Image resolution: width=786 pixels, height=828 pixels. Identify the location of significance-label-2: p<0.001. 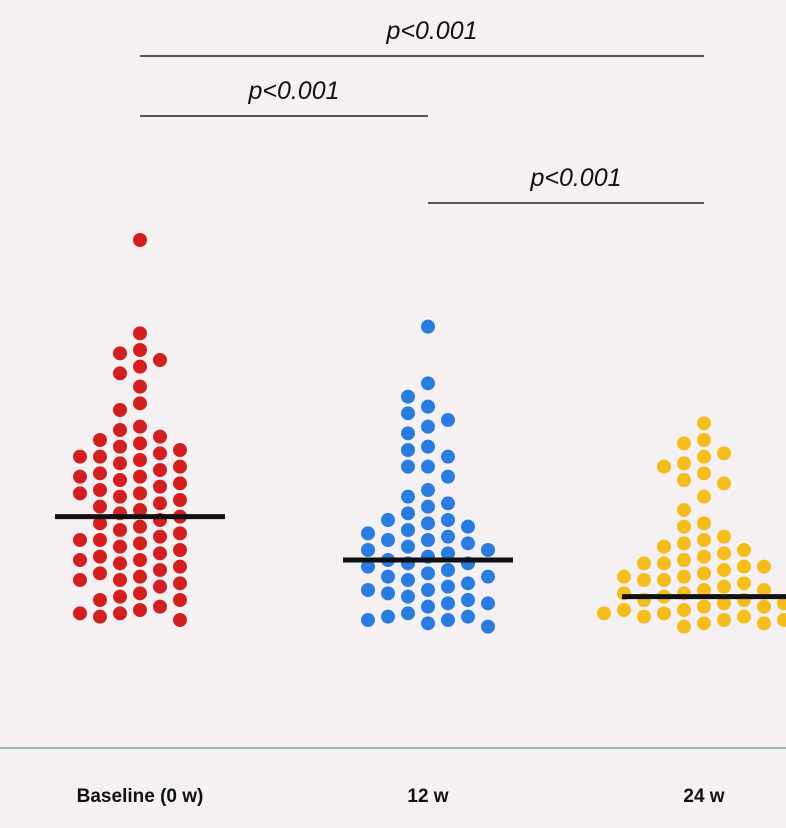
(575, 178).